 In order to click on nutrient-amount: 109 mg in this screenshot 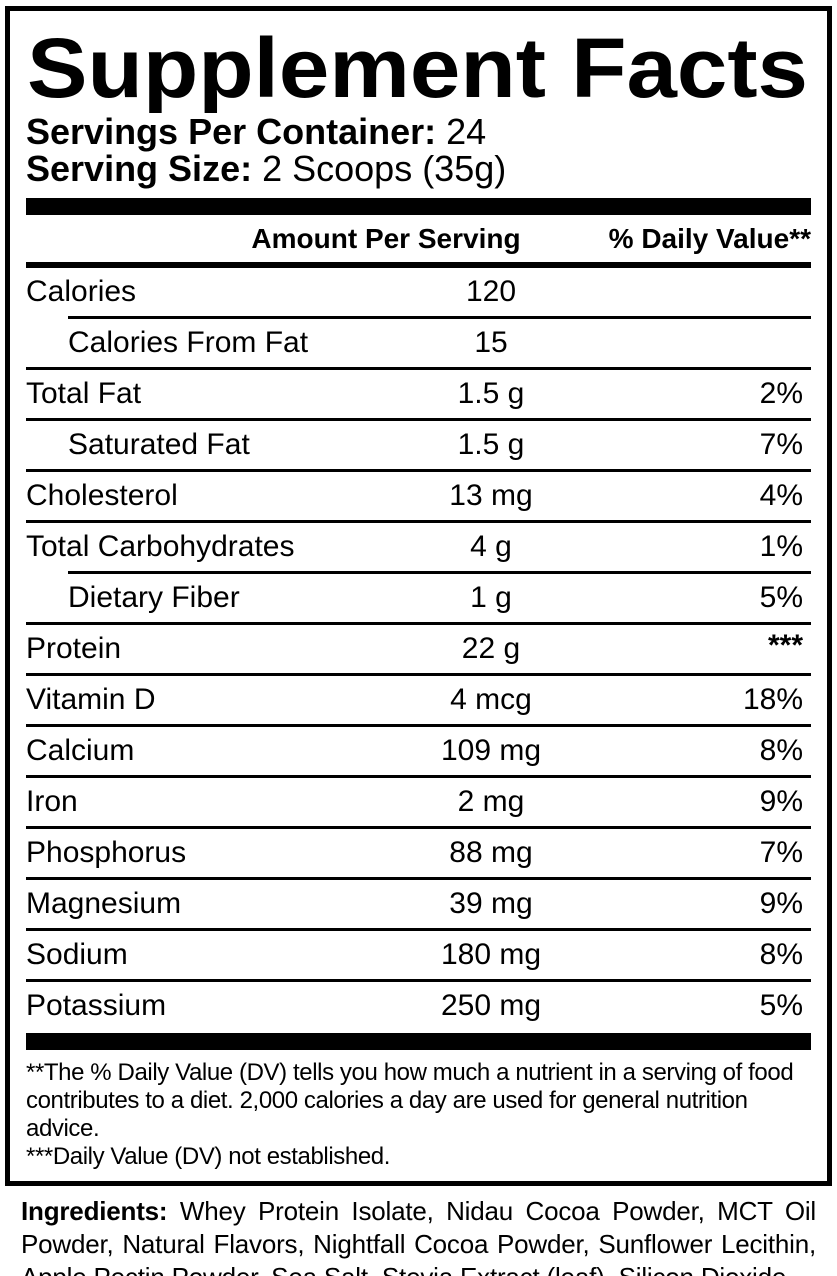, I will do `click(491, 750)`.